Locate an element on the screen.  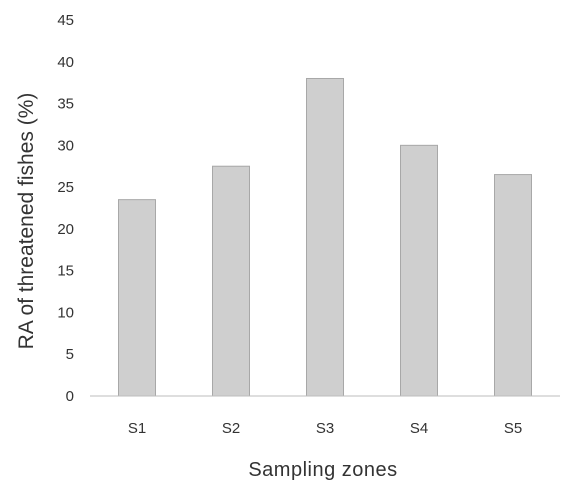
bar-s3 is located at coordinates (325, 237).